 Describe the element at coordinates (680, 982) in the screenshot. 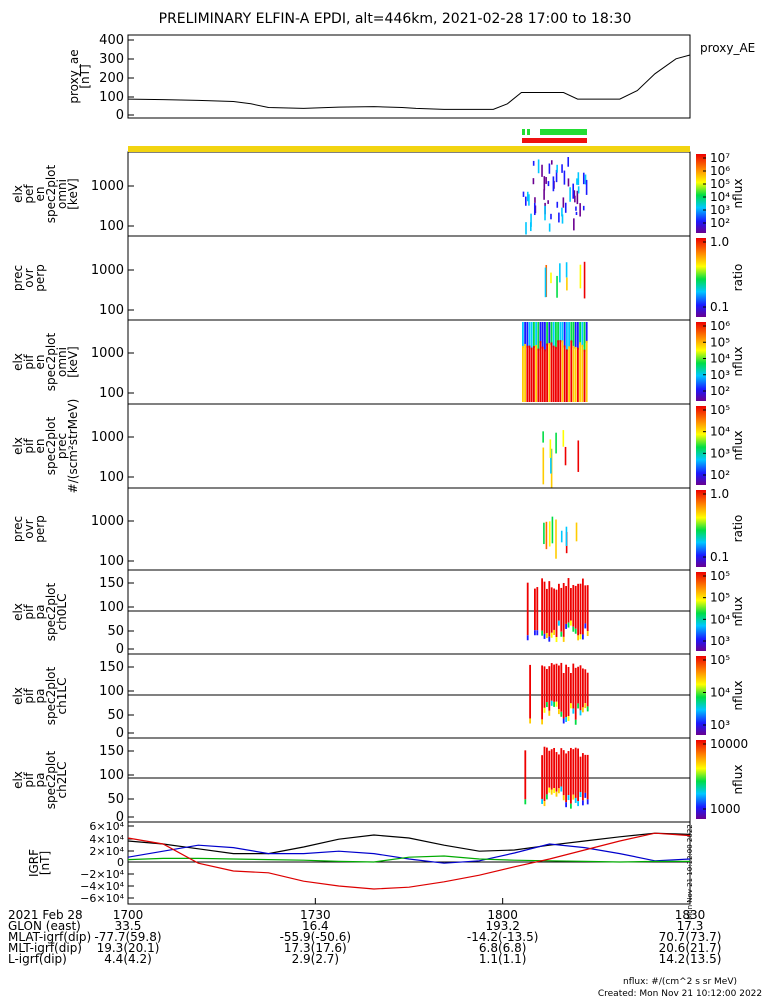

I see `footer-units: nflux: #/(cm^2 s sr MeV)` at that location.